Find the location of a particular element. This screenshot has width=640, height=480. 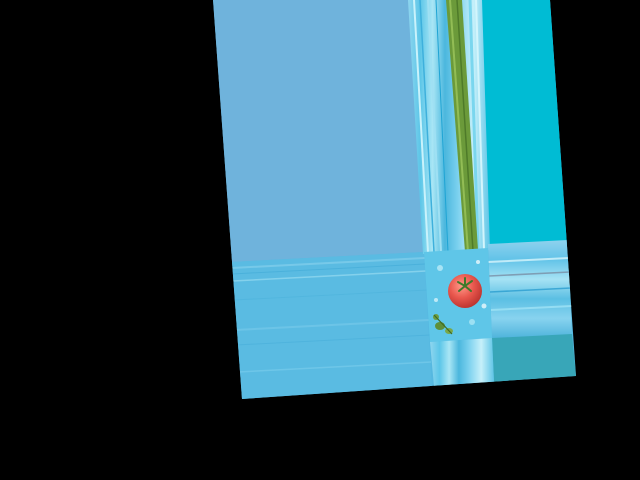

vertical-streaks is located at coordinates (449, 126).